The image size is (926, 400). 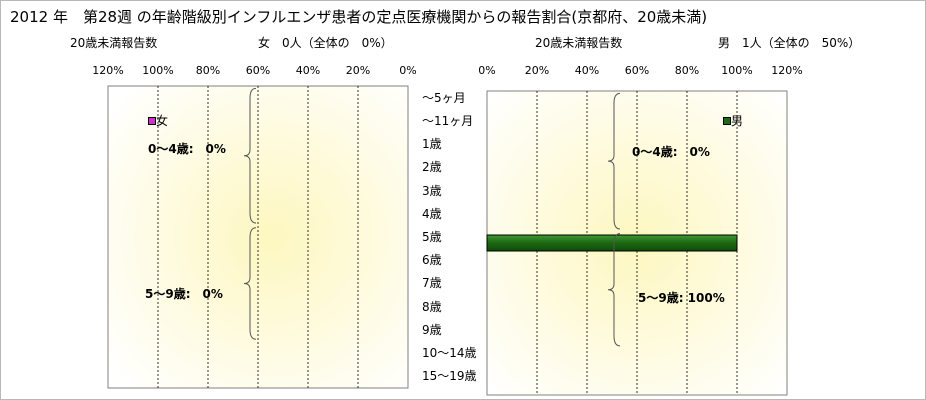 What do you see at coordinates (184, 294) in the screenshot?
I see `female-group-label-5-9: 5～9歳: 0%` at bounding box center [184, 294].